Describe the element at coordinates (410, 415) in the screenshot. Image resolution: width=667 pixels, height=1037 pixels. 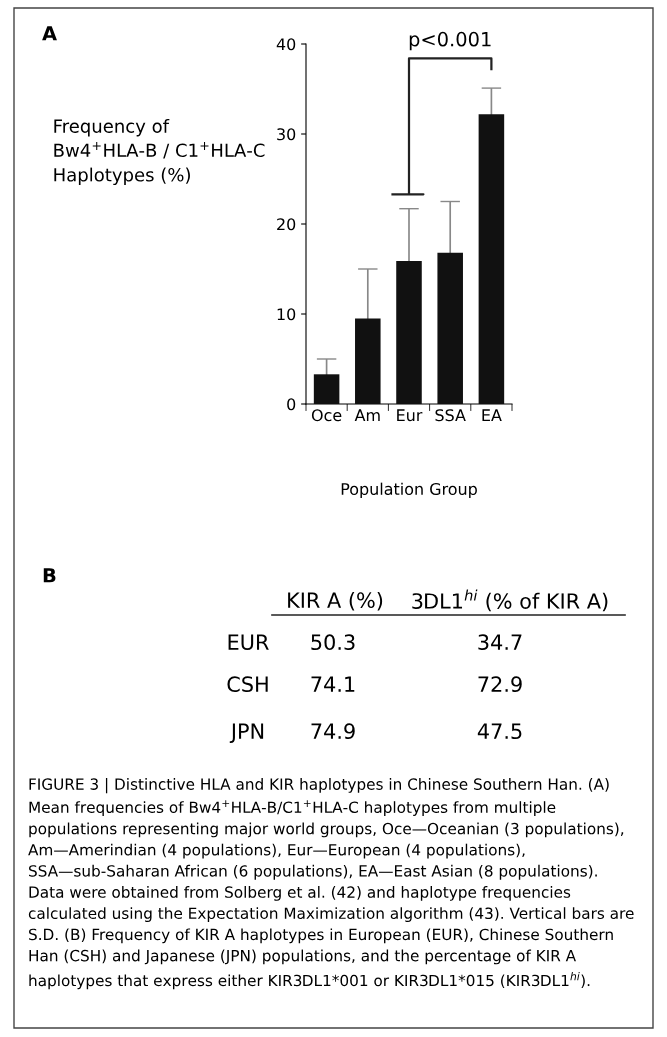
I see `x-tick-label: Eur` at that location.